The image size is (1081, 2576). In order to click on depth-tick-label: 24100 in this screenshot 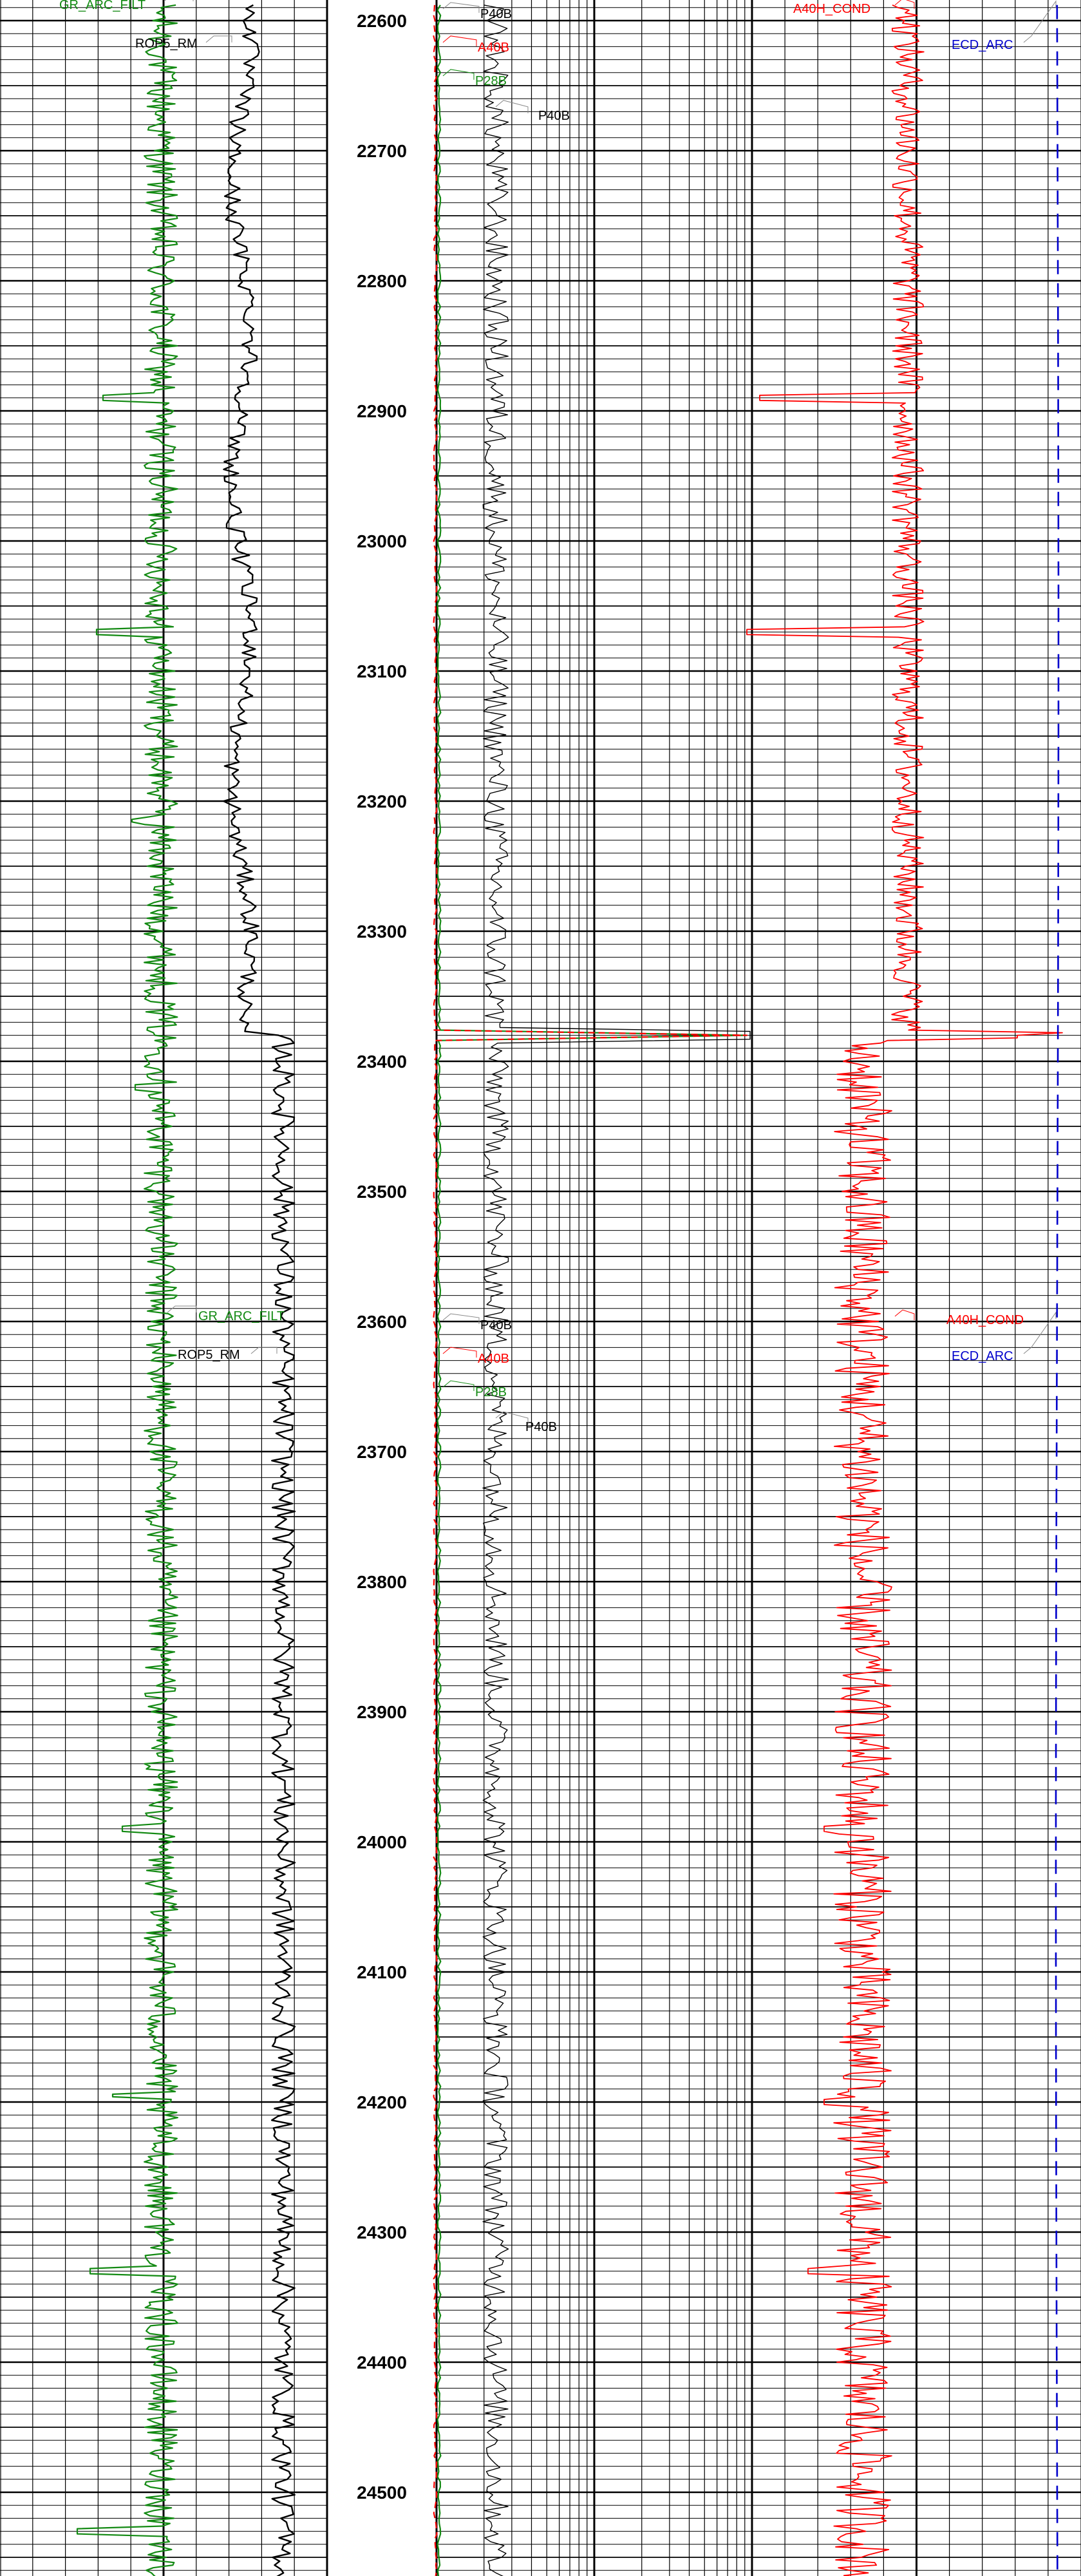, I will do `click(382, 1972)`.